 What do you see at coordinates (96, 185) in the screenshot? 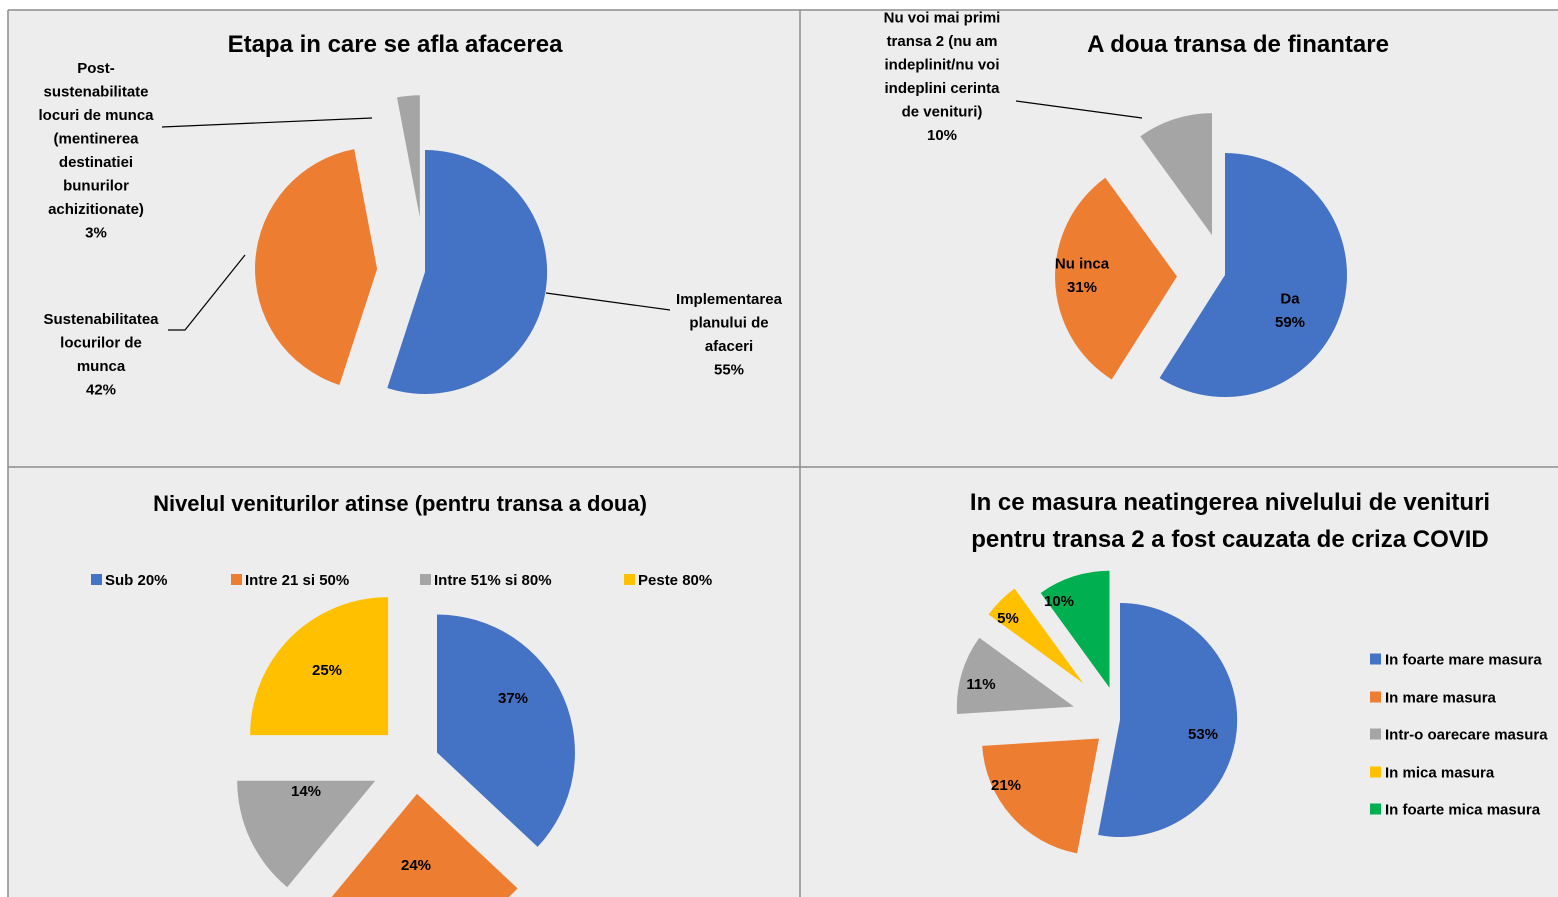
I see `c1-slice-label-2-line-5: bunurilor` at bounding box center [96, 185].